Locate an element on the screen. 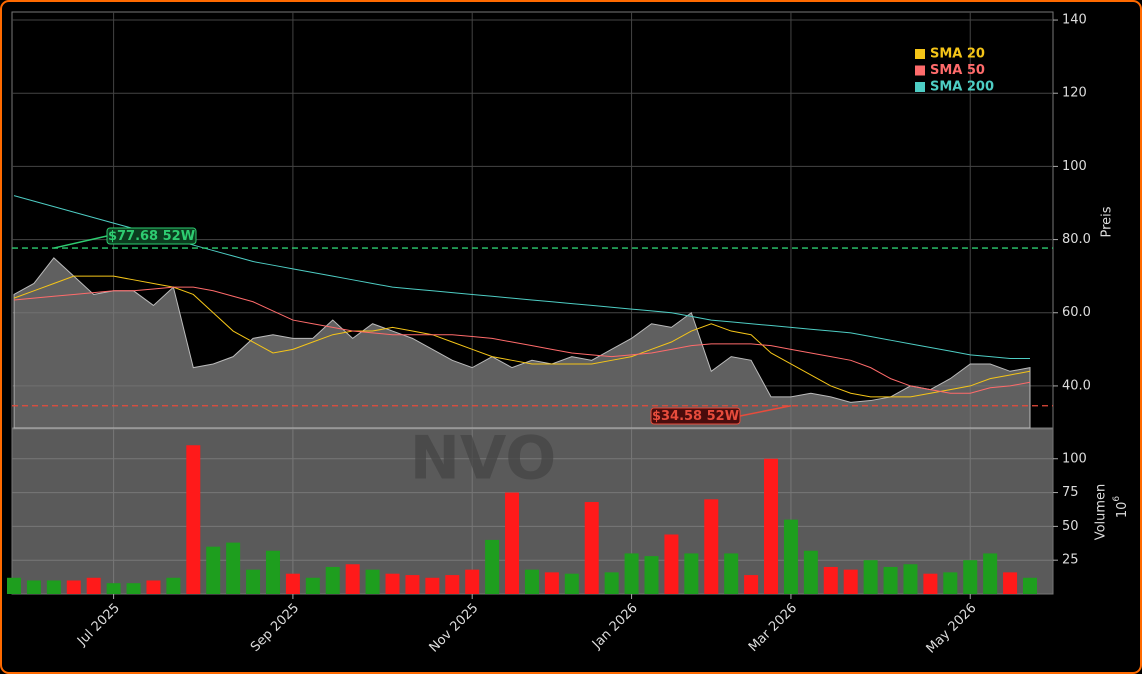 This screenshot has height=674, width=1142. unit-base: 10 is located at coordinates (1122, 510).